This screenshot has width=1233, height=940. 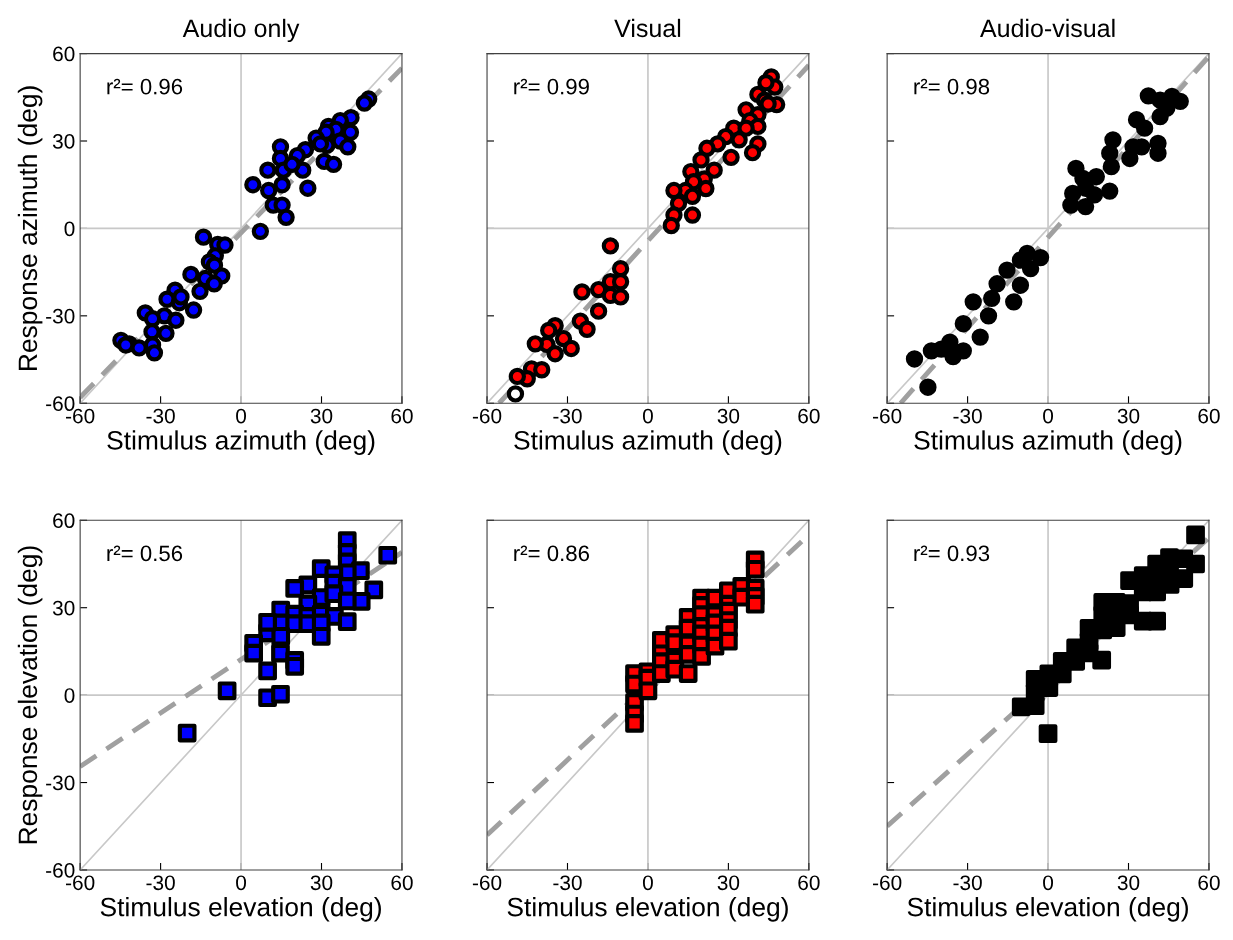 What do you see at coordinates (552, 553) in the screenshot?
I see `annotation: r²= 0.86` at bounding box center [552, 553].